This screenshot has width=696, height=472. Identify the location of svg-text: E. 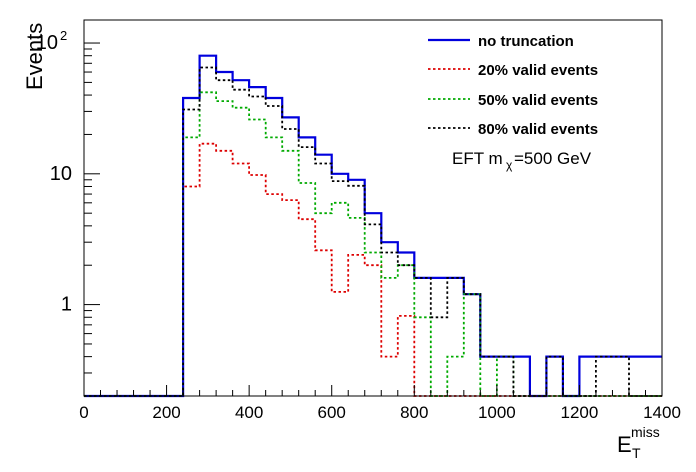
(624, 444).